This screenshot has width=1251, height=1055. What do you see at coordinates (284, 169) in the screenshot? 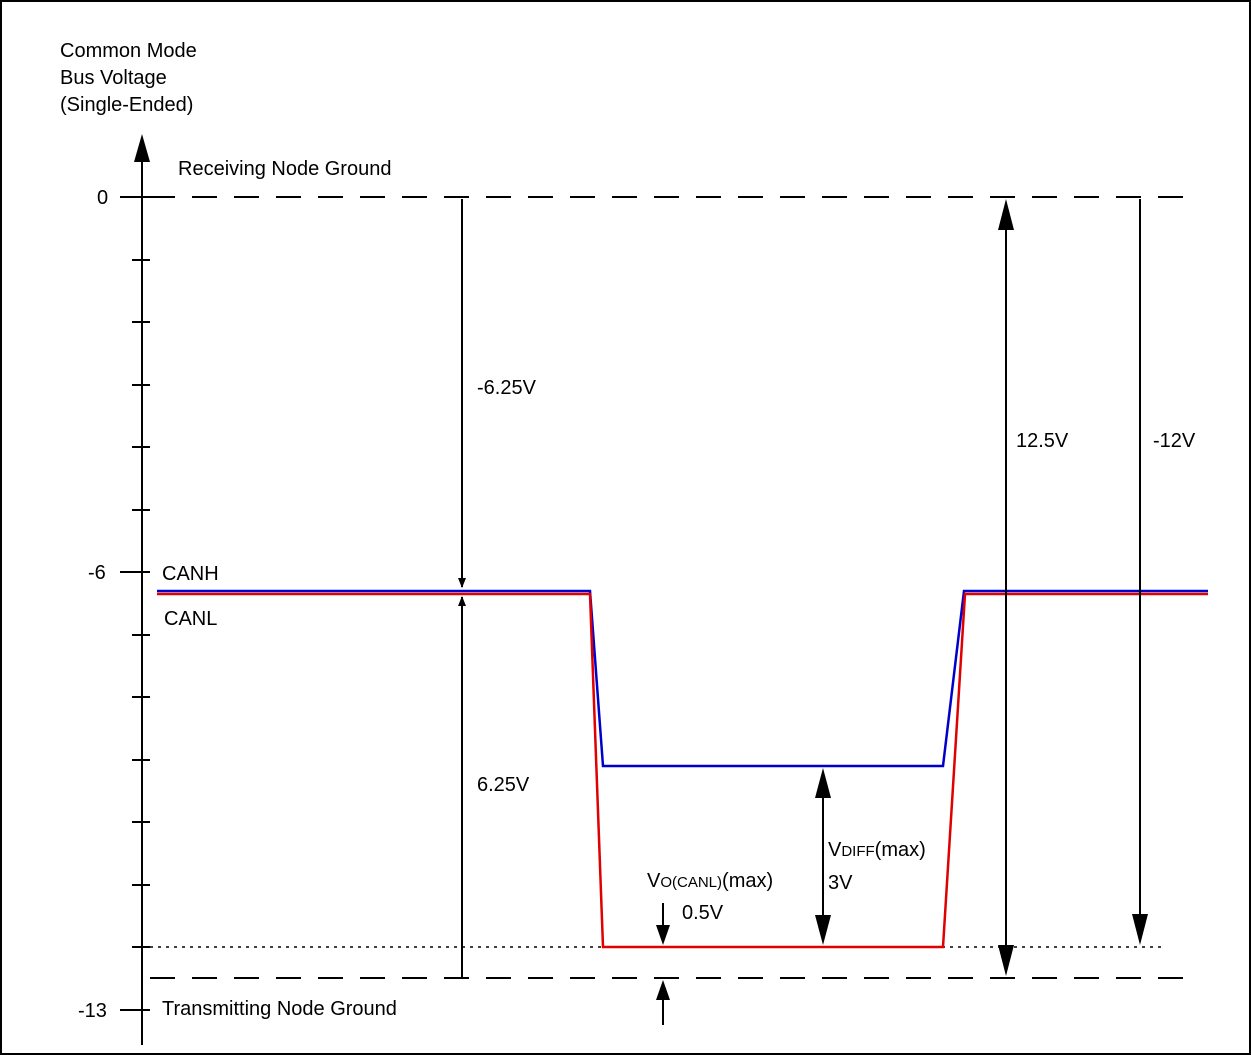
I see `receiving-ground-label: Receiving Node Ground` at bounding box center [284, 169].